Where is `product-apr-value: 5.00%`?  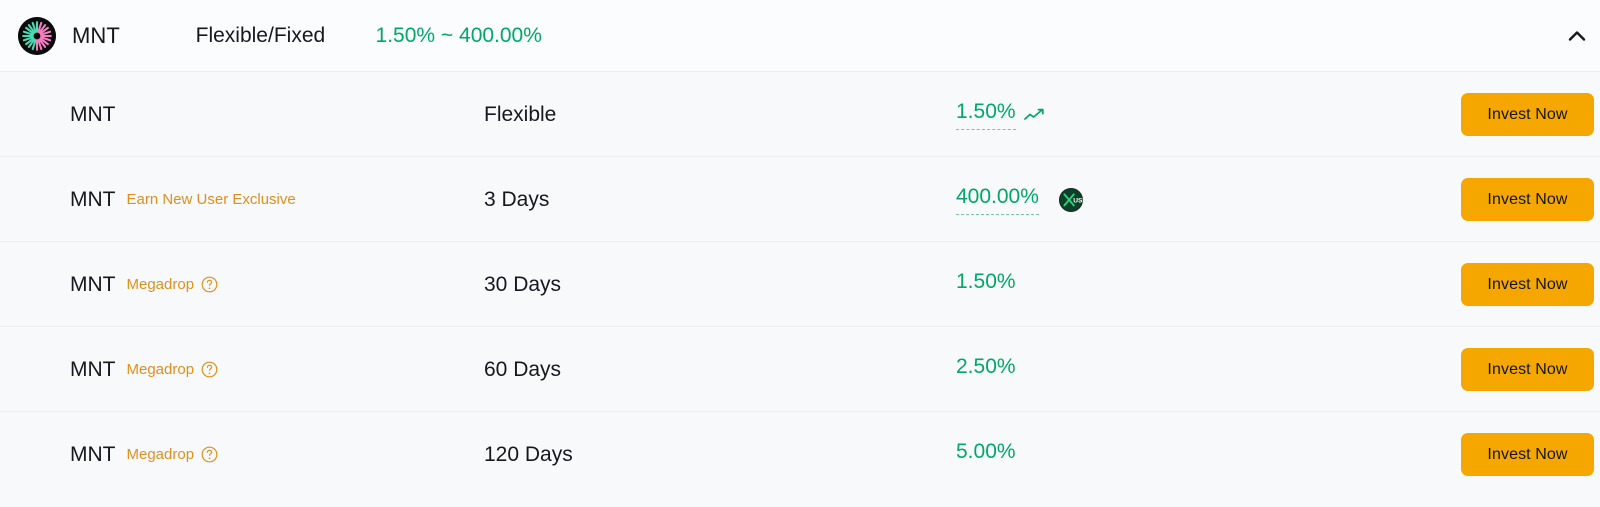 product-apr-value: 5.00% is located at coordinates (986, 451).